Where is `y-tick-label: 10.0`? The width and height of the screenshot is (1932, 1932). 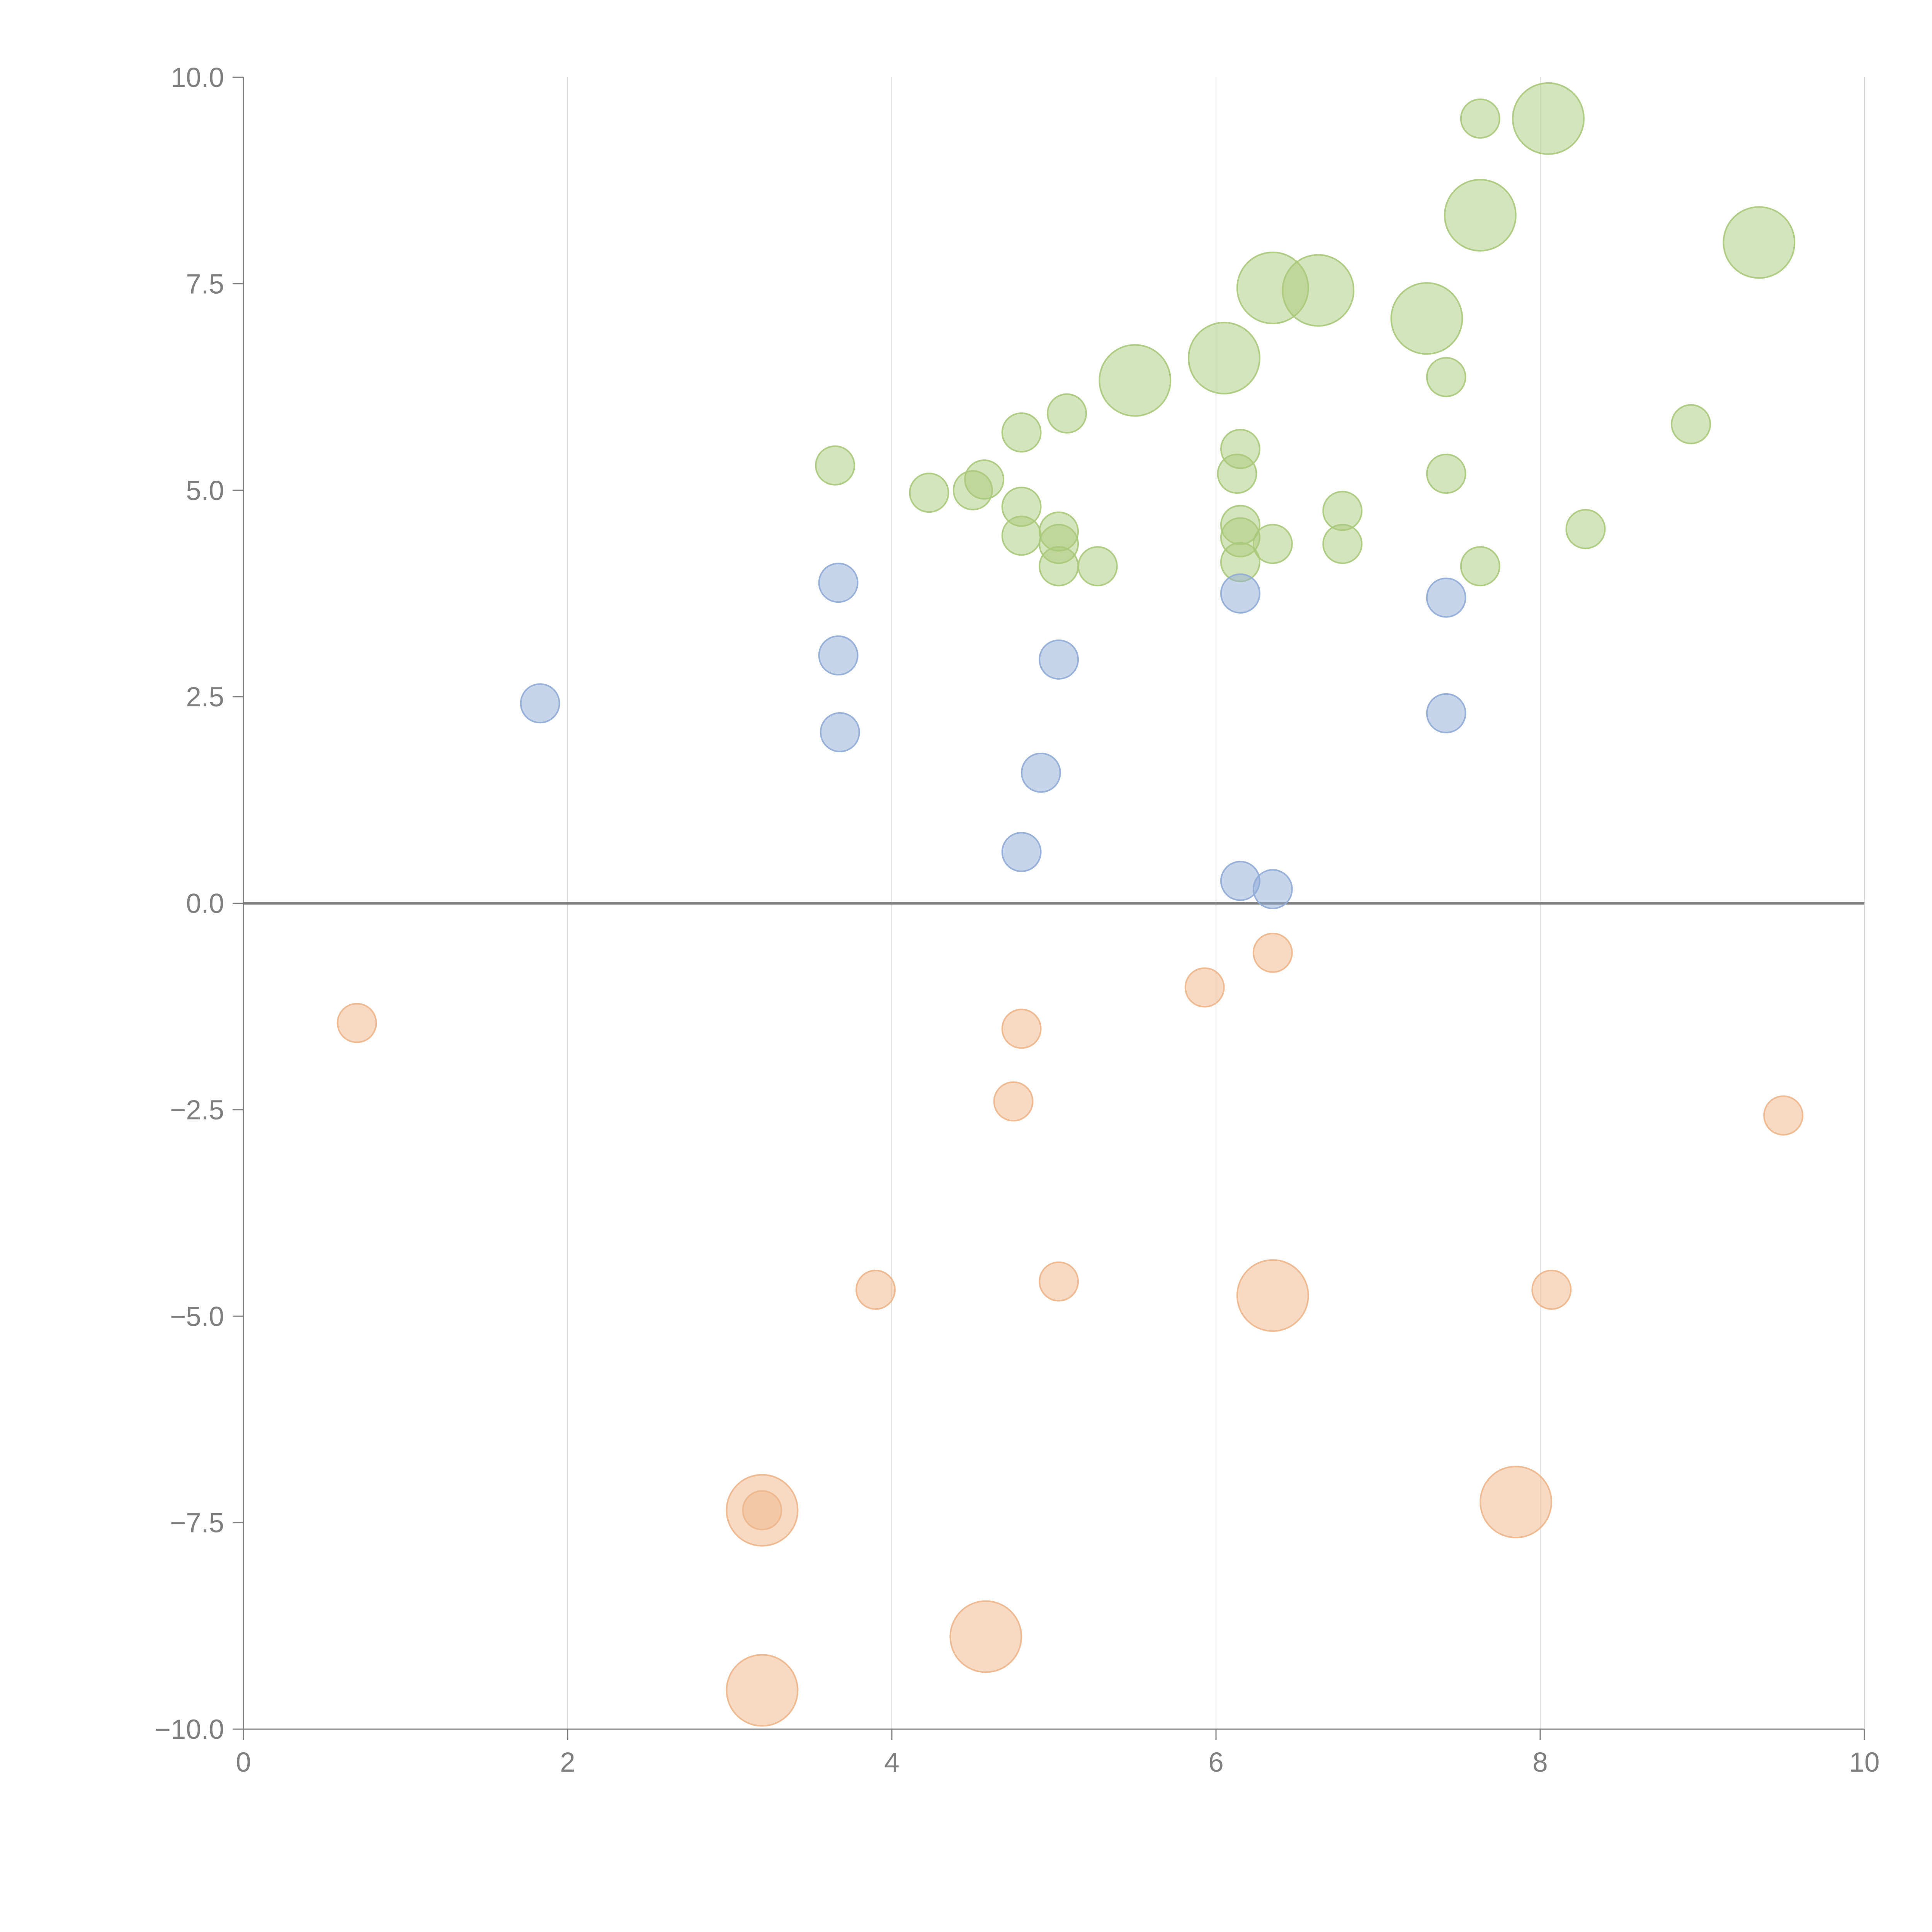
y-tick-label: 10.0 is located at coordinates (198, 78).